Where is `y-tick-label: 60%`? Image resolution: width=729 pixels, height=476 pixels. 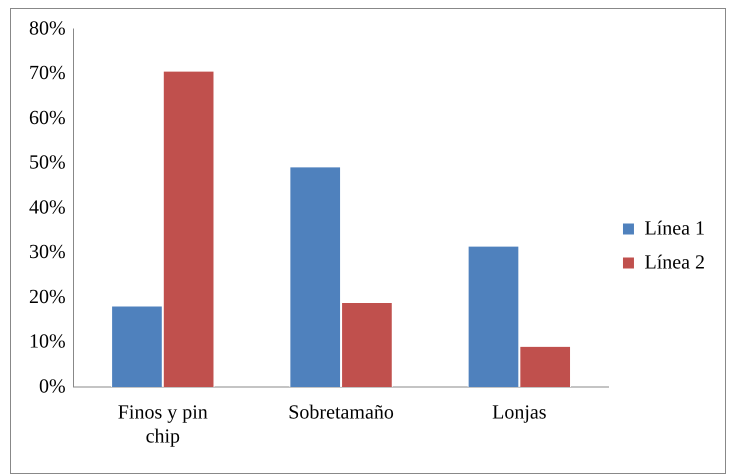 y-tick-label: 60% is located at coordinates (47, 117).